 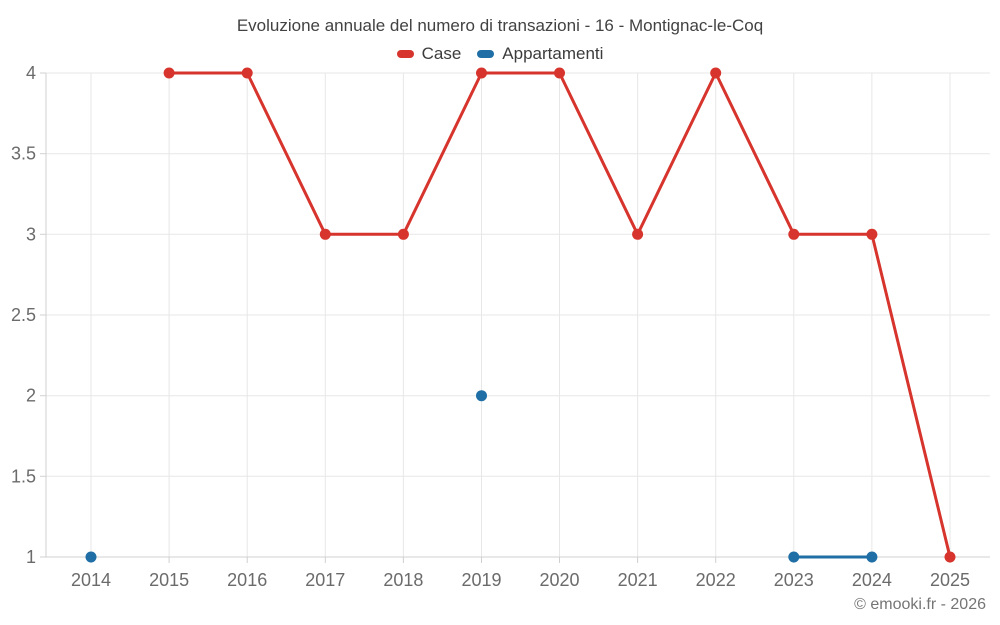 What do you see at coordinates (91, 580) in the screenshot?
I see `svg-text: 2014` at bounding box center [91, 580].